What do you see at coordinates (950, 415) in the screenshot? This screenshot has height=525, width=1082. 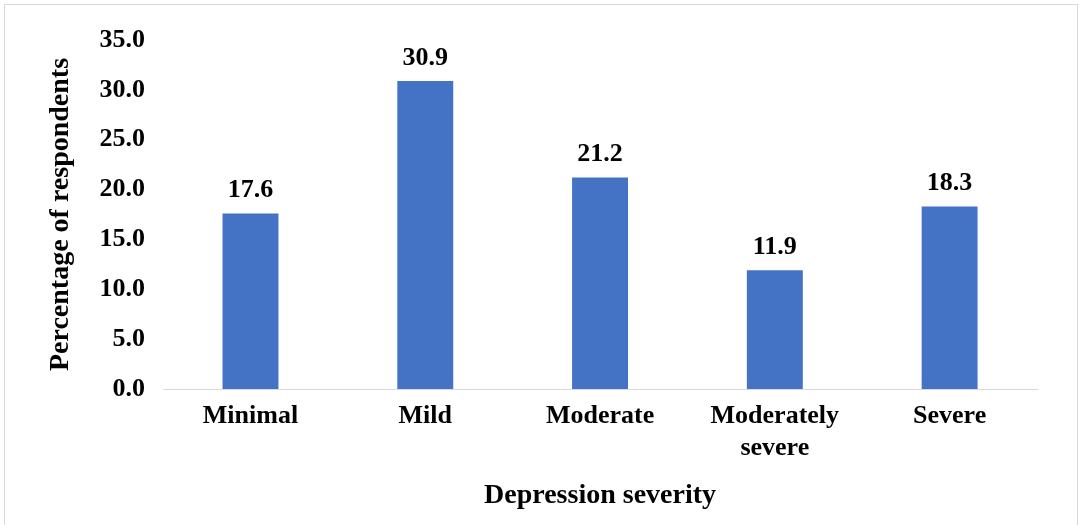 I see `x-tick-label: Severe` at bounding box center [950, 415].